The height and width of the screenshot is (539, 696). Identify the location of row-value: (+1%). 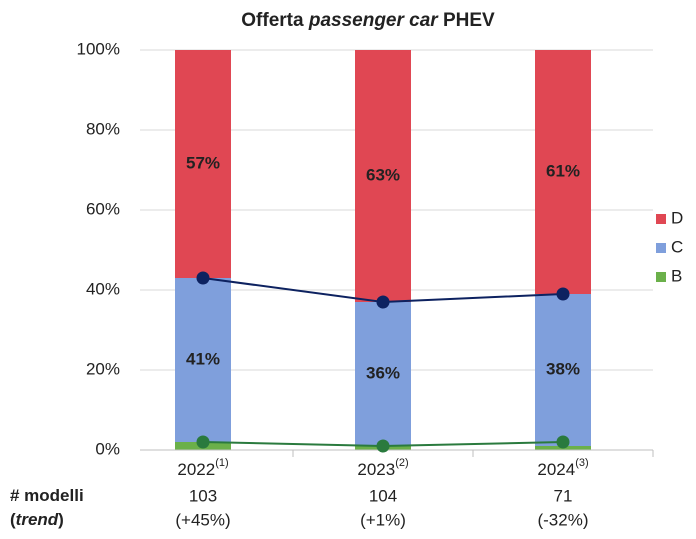
(383, 519).